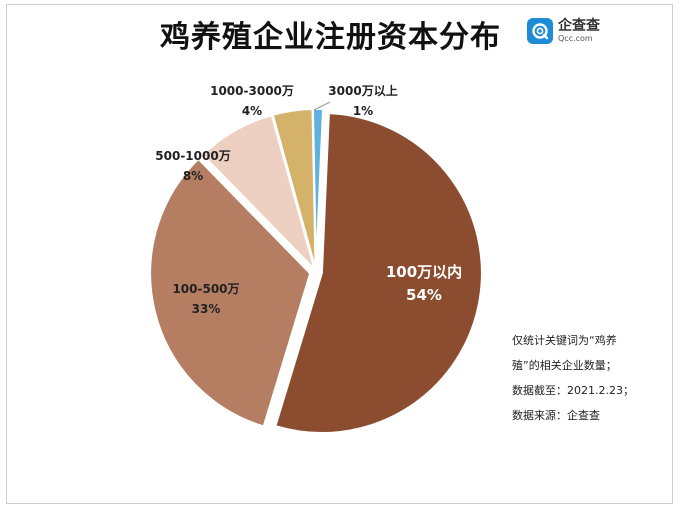 This screenshot has width=681, height=512. I want to click on leader-line, so click(322, 106).